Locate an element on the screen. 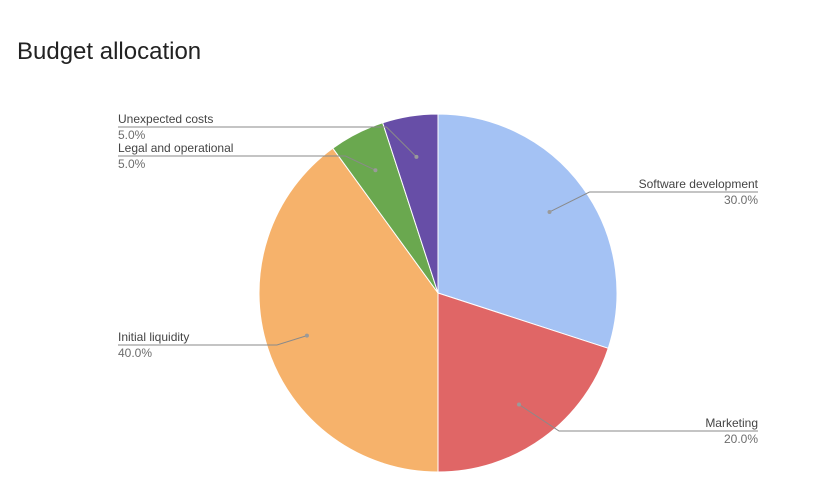 The height and width of the screenshot is (487, 836). slice-label-marketing: Marketing is located at coordinates (731, 423).